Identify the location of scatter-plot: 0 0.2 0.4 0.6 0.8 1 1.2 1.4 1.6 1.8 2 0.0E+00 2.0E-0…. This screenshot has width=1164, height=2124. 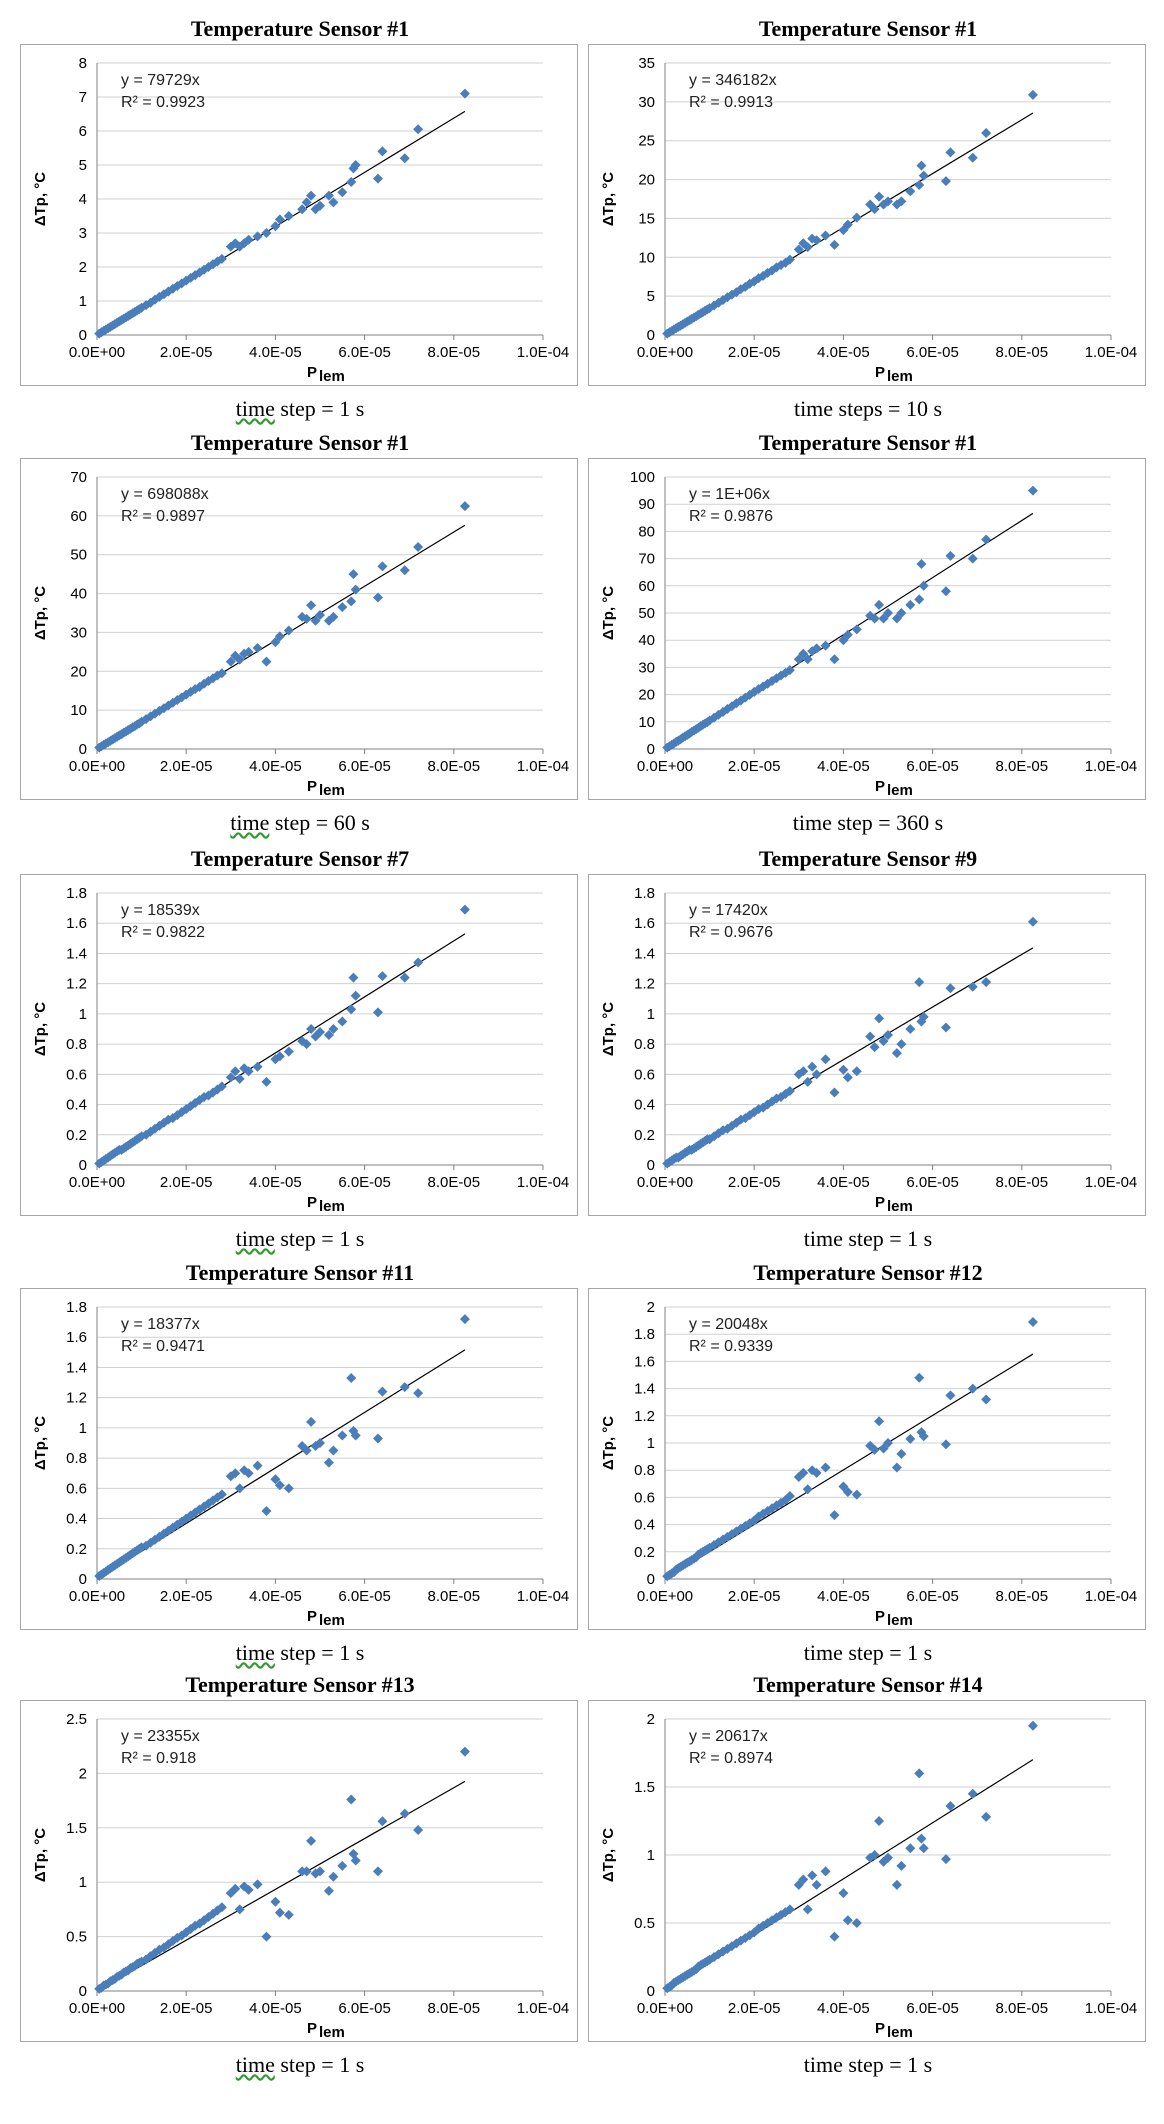
(869, 1464).